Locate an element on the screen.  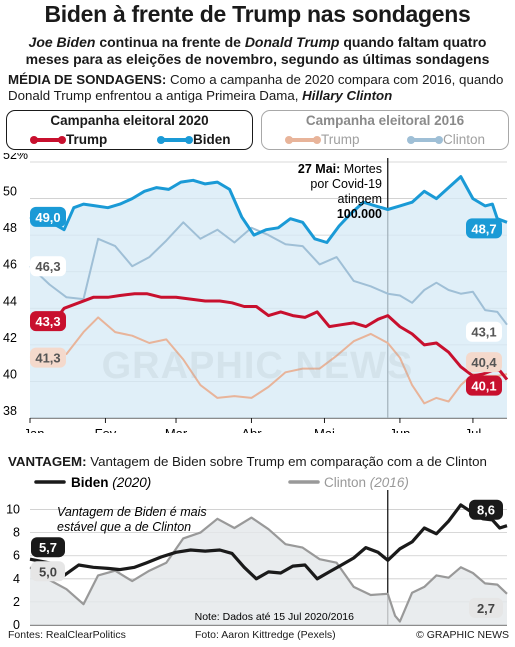
y-tick-52: 52% is located at coordinates (15, 157).